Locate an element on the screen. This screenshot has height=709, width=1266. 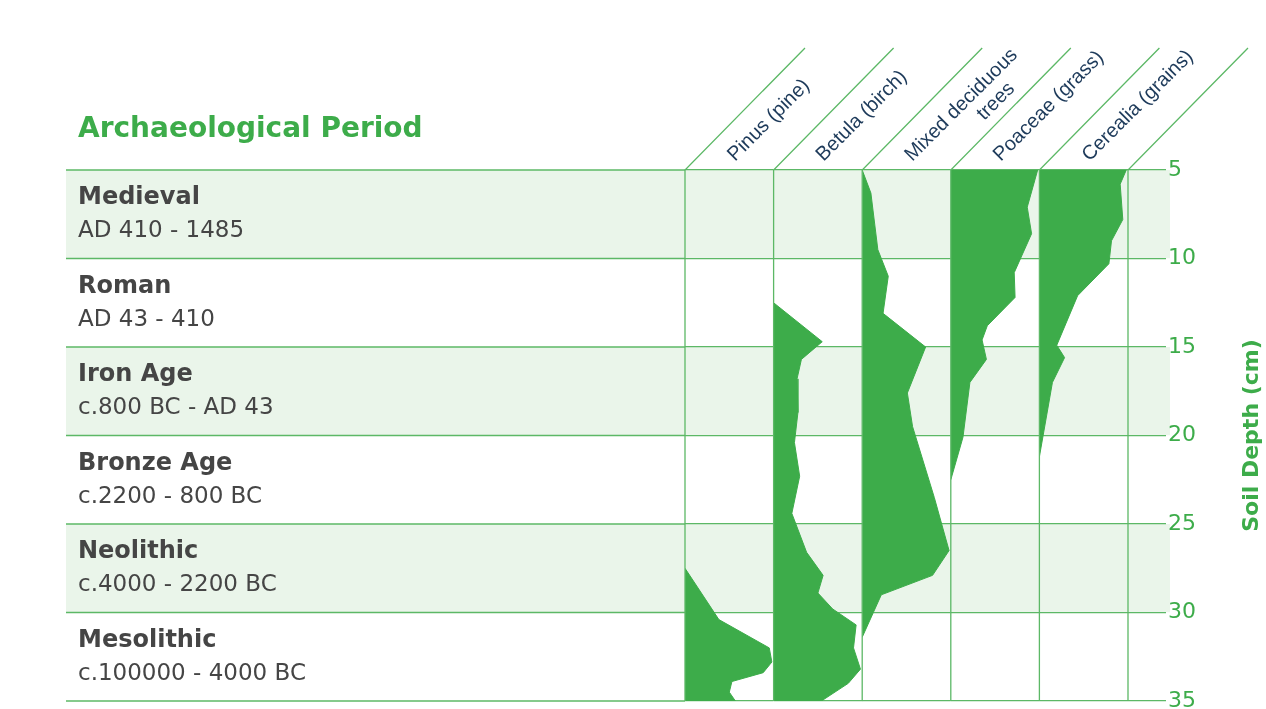
y-tick-label: 5 is located at coordinates (1175, 168).